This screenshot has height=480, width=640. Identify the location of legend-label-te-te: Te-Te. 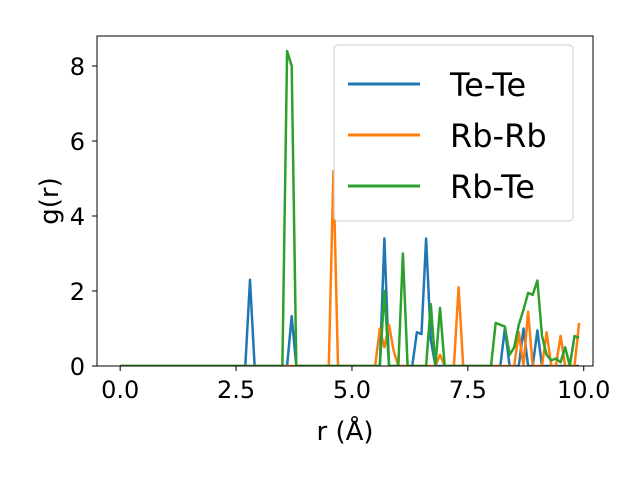
(487, 85).